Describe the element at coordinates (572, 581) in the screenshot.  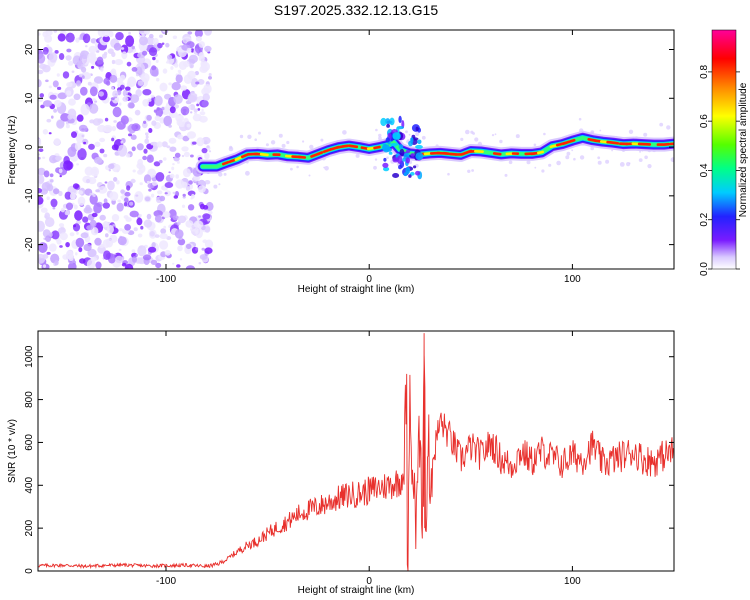
I see `x-tick-label: 100` at that location.